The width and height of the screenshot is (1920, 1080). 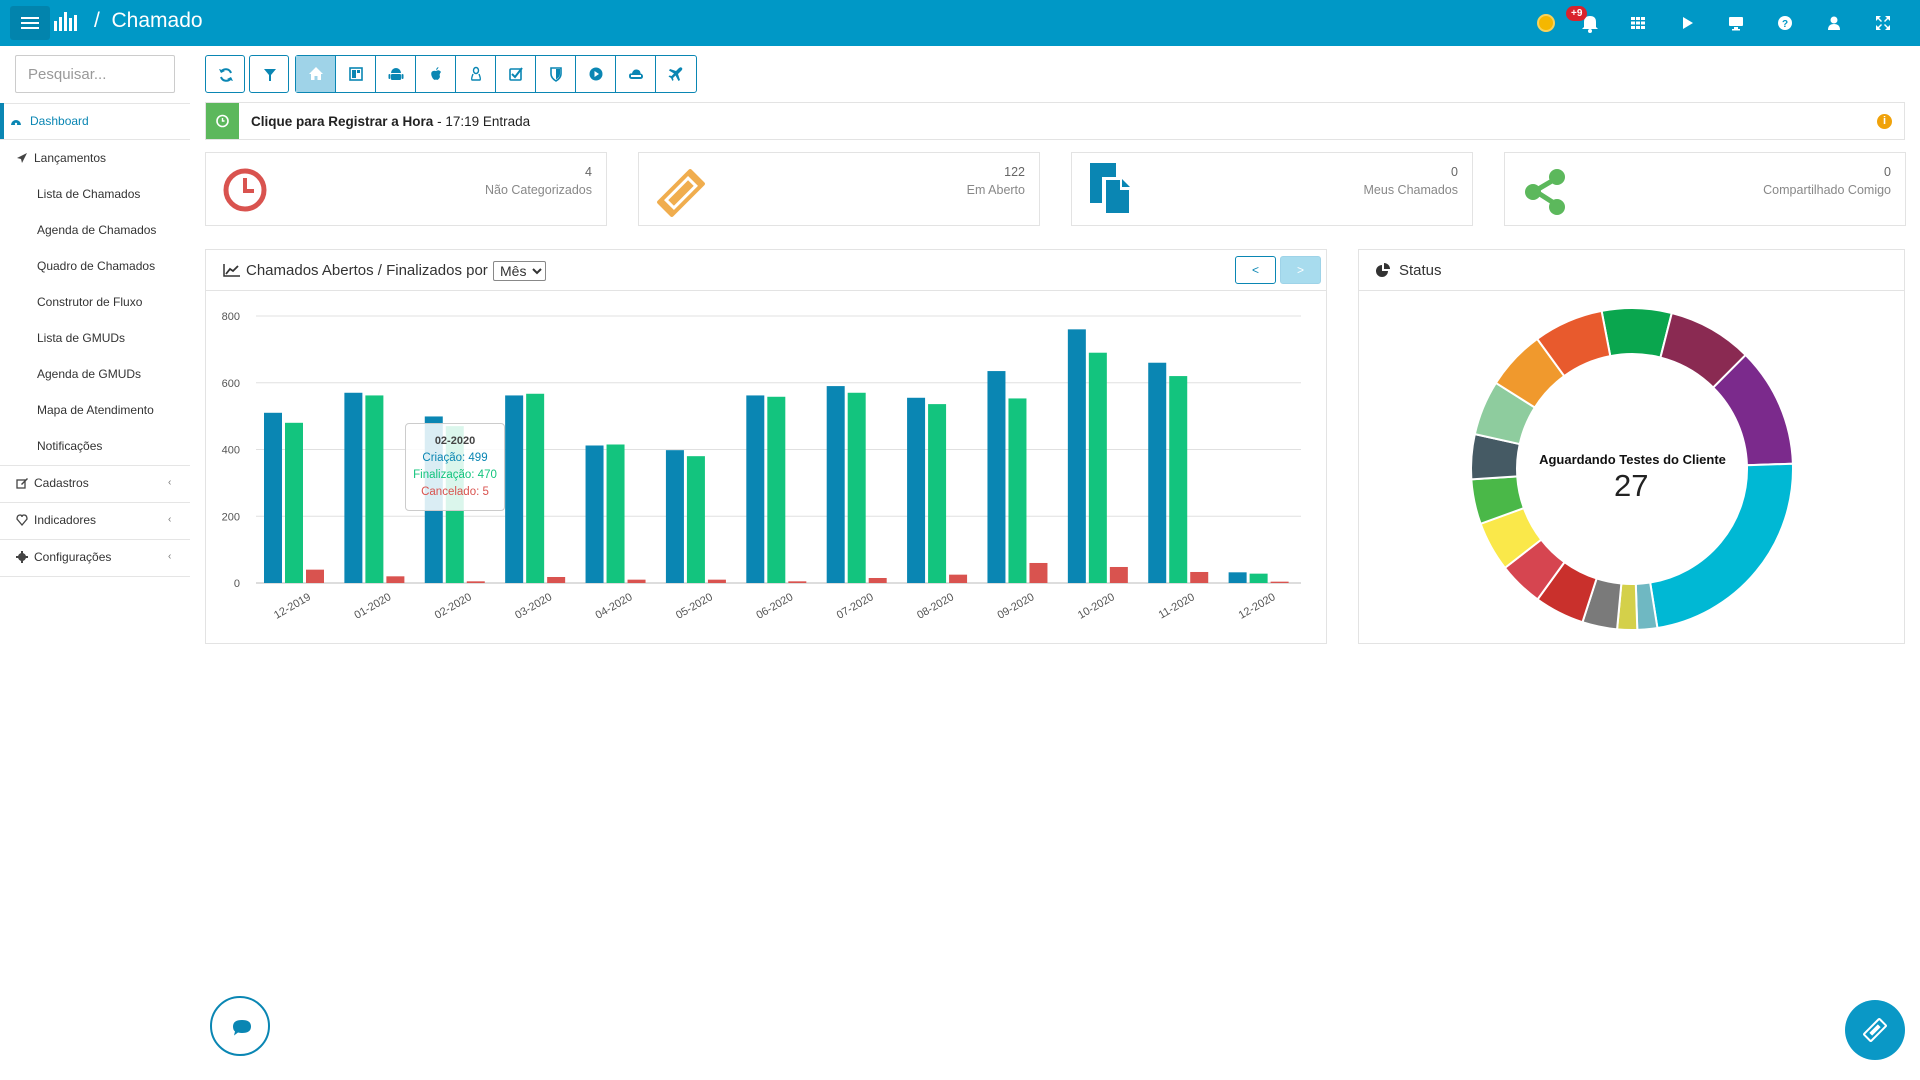 I want to click on sidebar-item-label: Configurações, so click(x=73, y=557).